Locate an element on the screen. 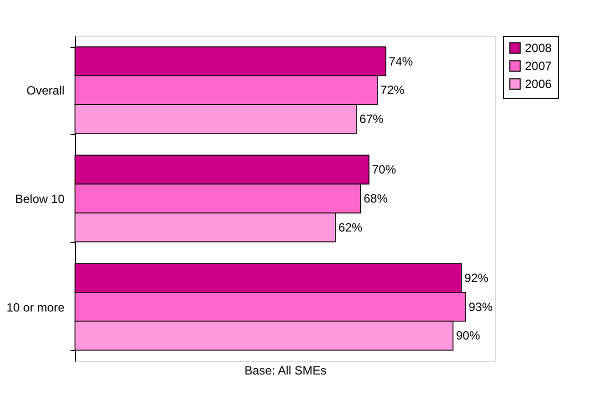 The image size is (605, 400). legend-label: 2006 is located at coordinates (538, 84).